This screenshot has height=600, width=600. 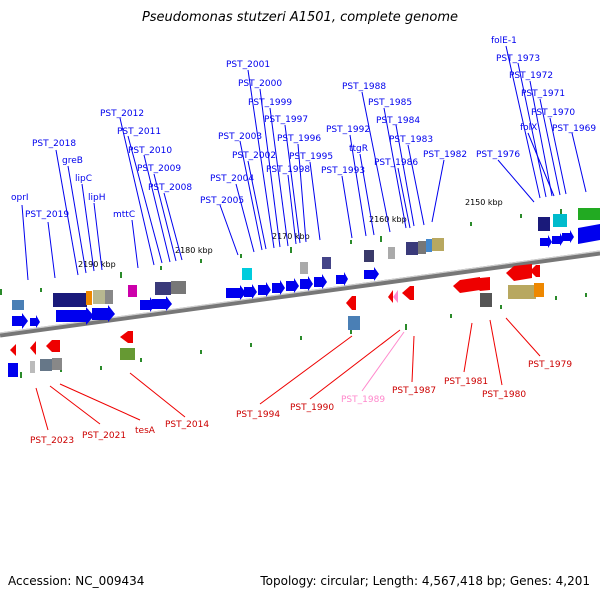 I want to click on gene-label: PST_2008, so click(x=170, y=188).